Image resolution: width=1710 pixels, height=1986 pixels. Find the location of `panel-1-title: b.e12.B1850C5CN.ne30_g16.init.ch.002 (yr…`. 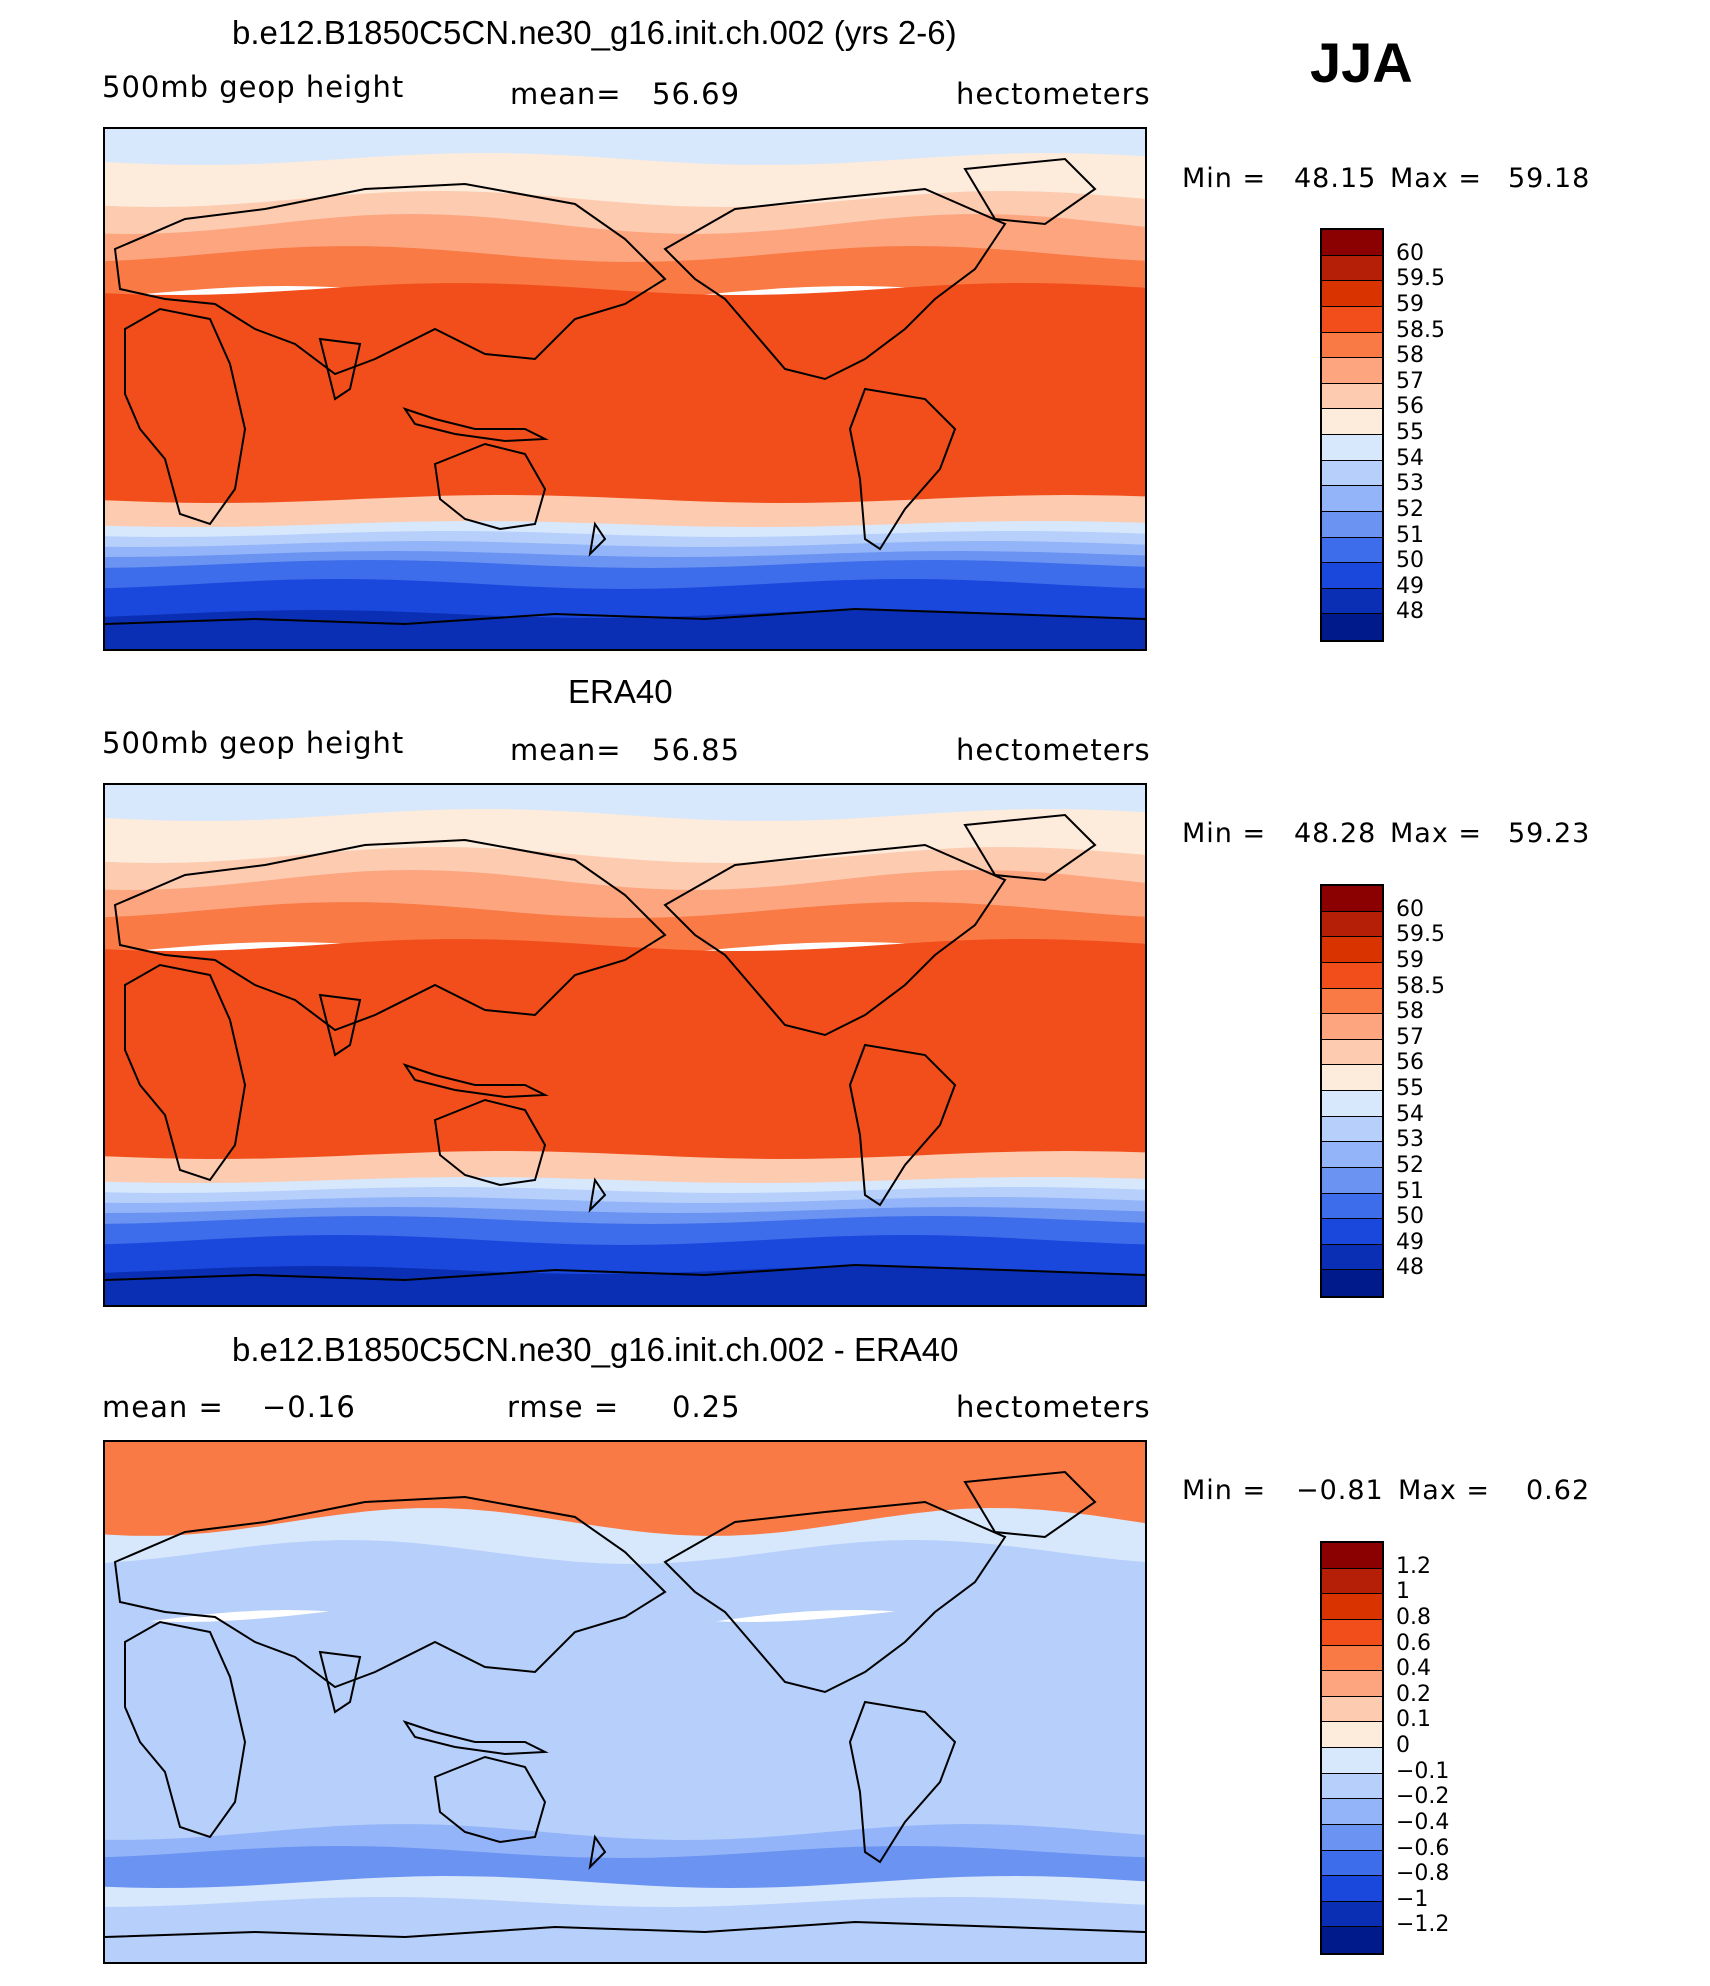

panel-1-title: b.e12.B1850C5CN.ne30_g16.init.ch.002 (yr… is located at coordinates (594, 32).